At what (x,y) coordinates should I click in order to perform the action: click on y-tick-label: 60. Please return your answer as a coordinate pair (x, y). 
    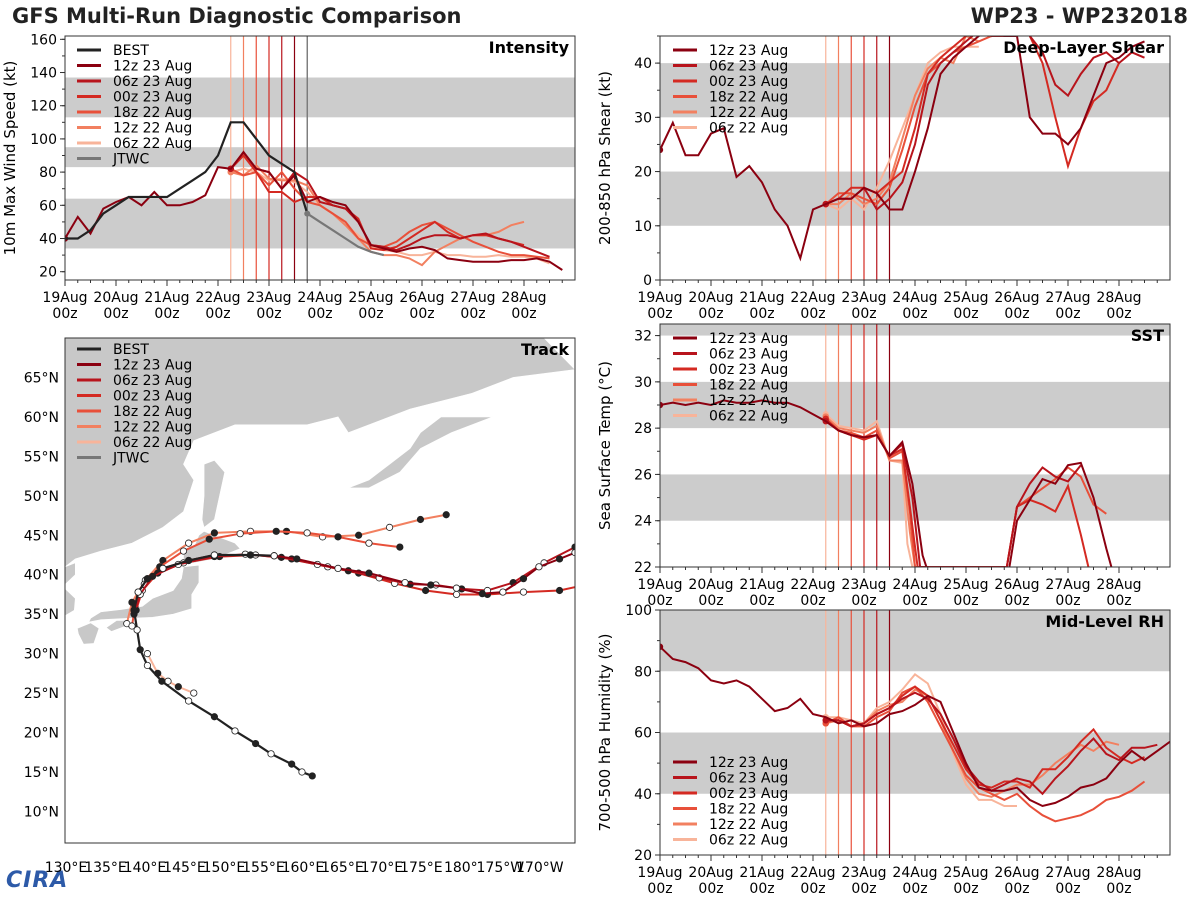
    Looking at the image, I should click on (643, 734).